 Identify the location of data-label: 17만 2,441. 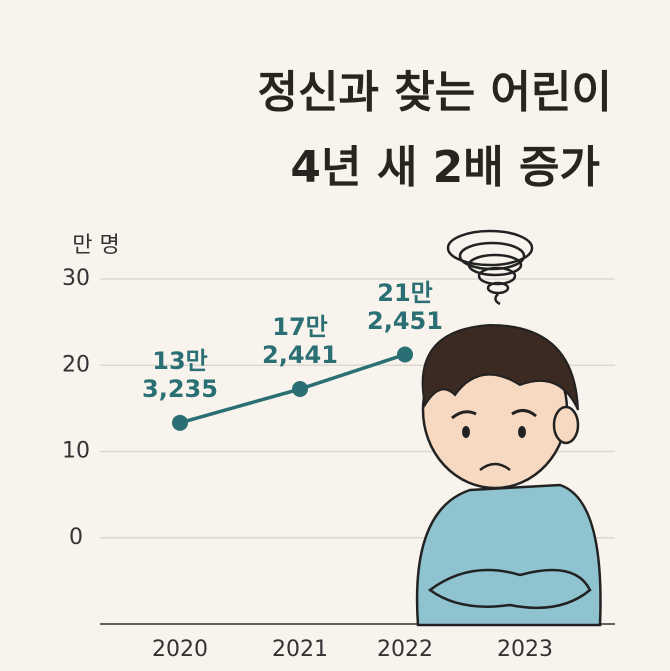
(300, 341).